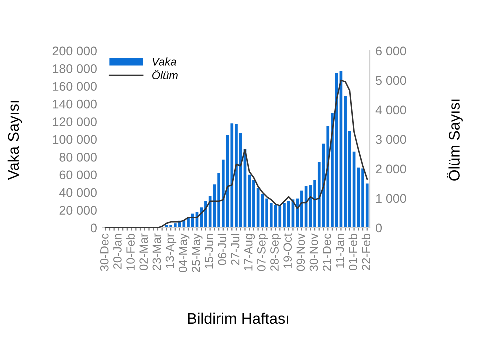 This screenshot has height=346, width=477. I want to click on x-tick-label: 06-Jul, so click(222, 250).